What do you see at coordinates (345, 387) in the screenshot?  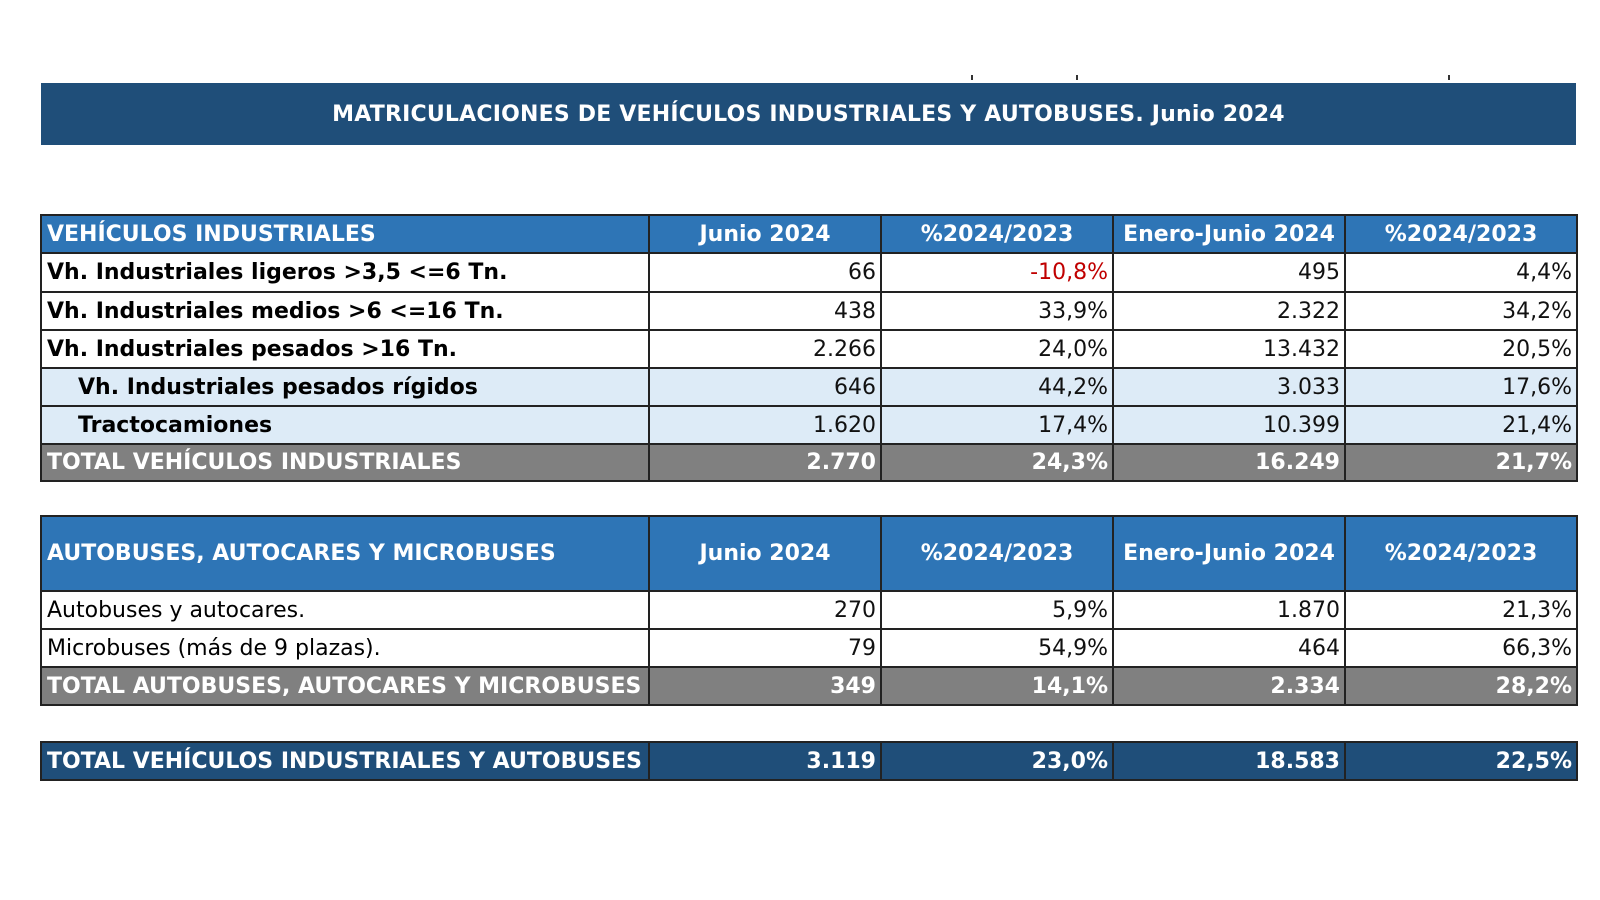 I see `row-label: Vh. Industriales pesados rígidos` at bounding box center [345, 387].